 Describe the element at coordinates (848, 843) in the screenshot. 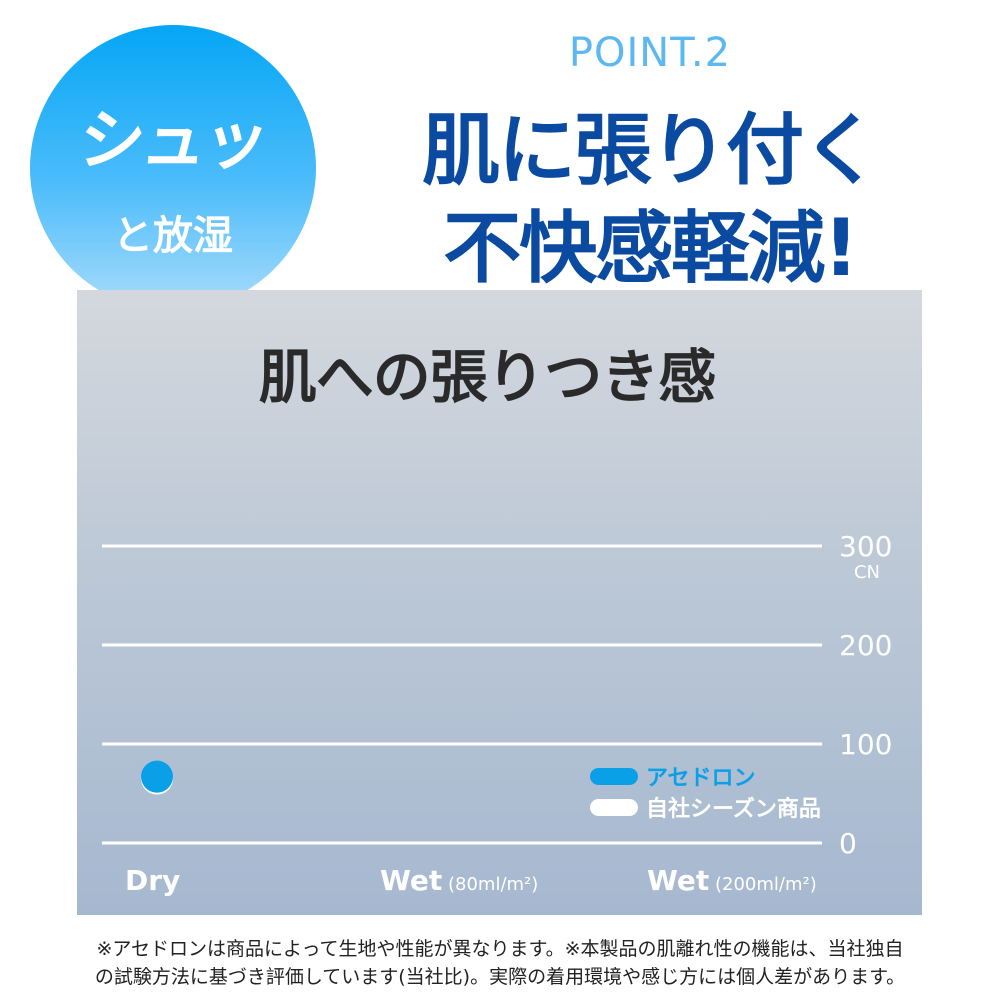

I see `y-tick-label: 0` at that location.